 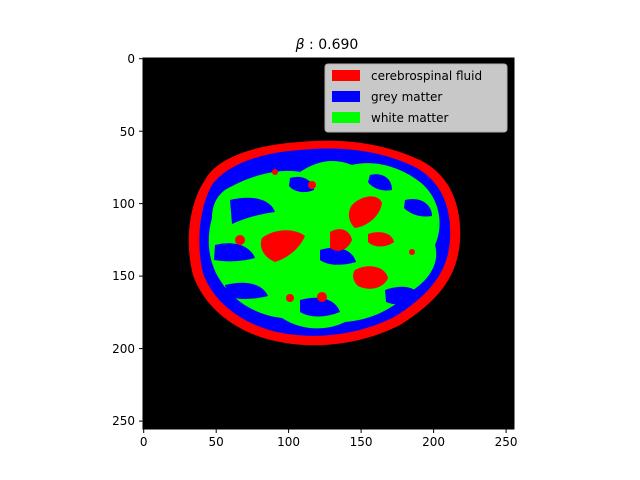 I want to click on x-tick-label: 150, so click(x=361, y=442).